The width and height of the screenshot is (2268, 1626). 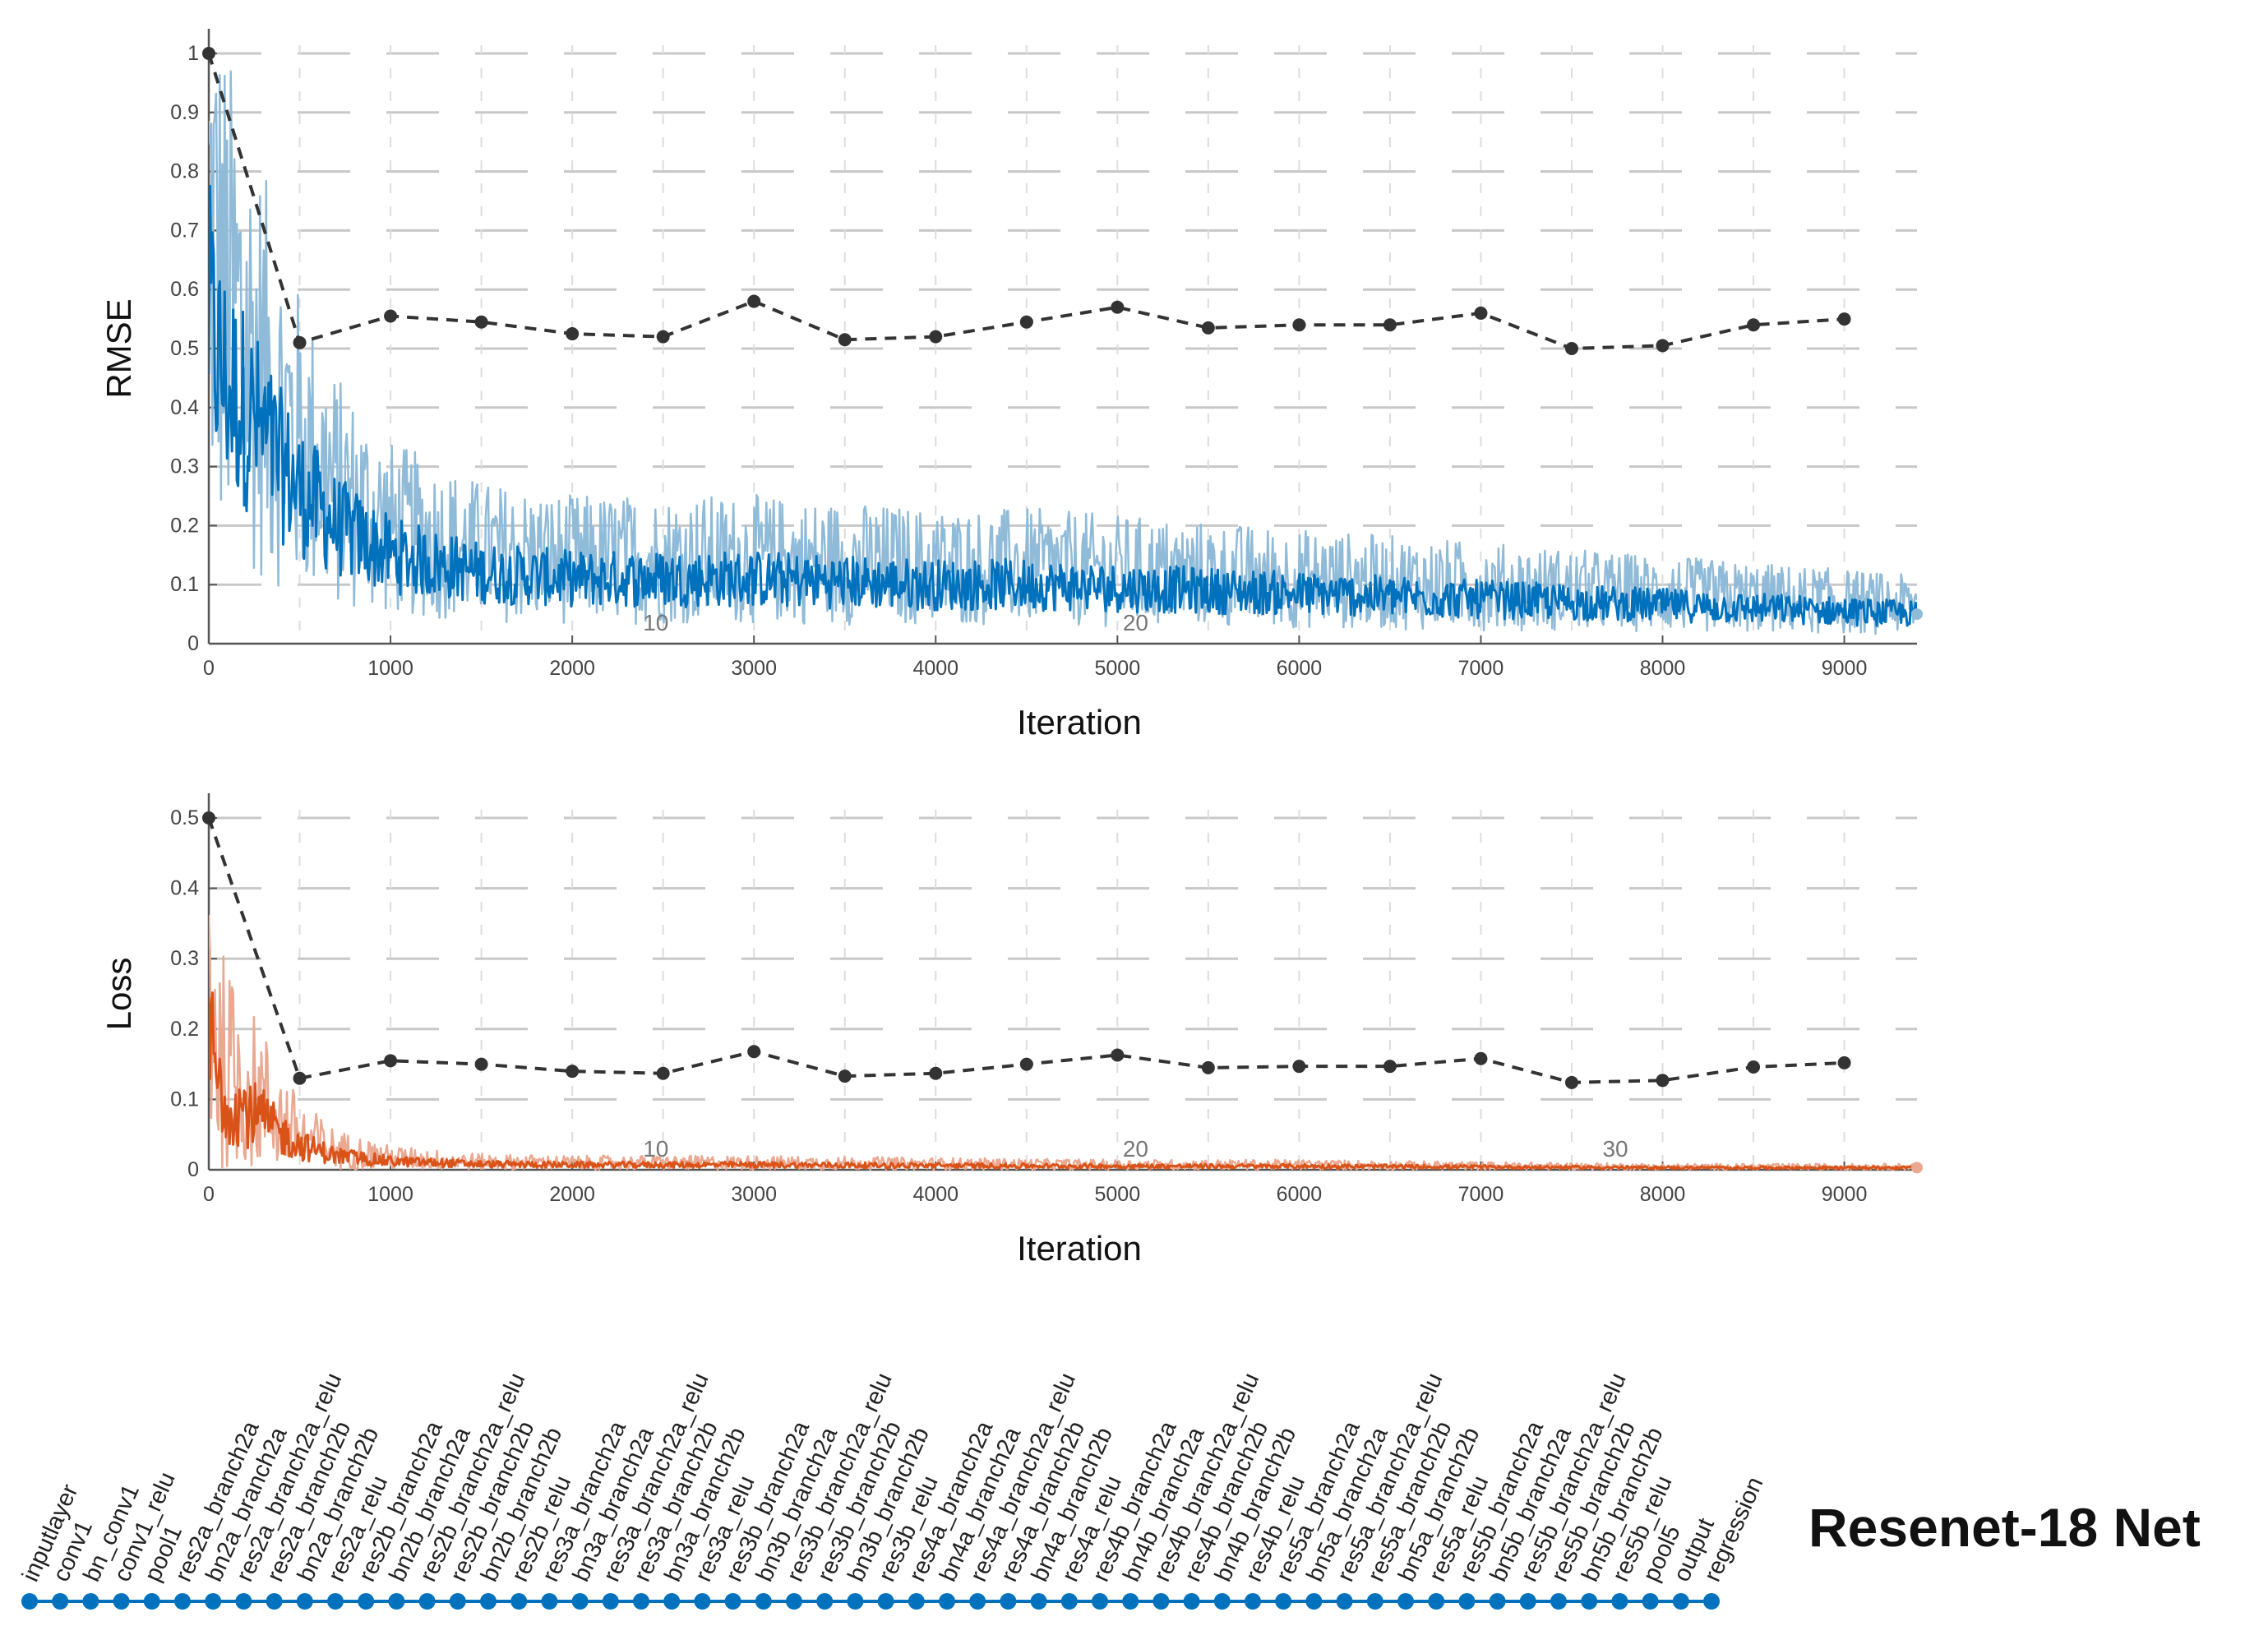 What do you see at coordinates (184, 231) in the screenshot?
I see `y-tick-label: 0.7` at bounding box center [184, 231].